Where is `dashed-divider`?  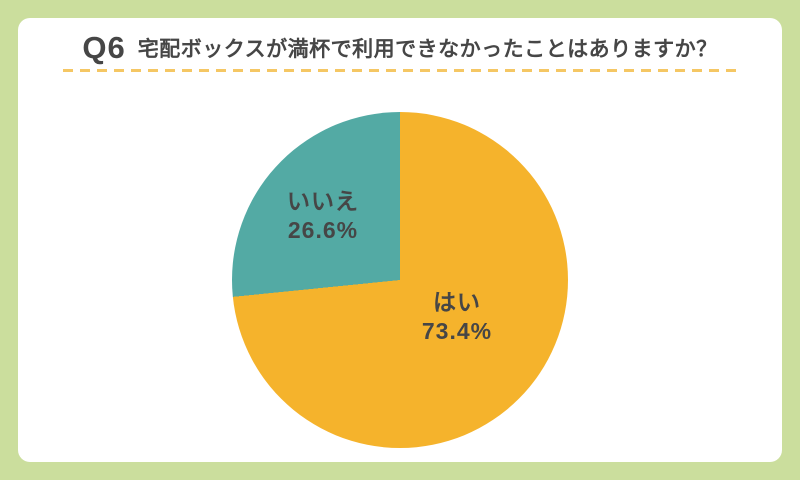 dashed-divider is located at coordinates (400, 70).